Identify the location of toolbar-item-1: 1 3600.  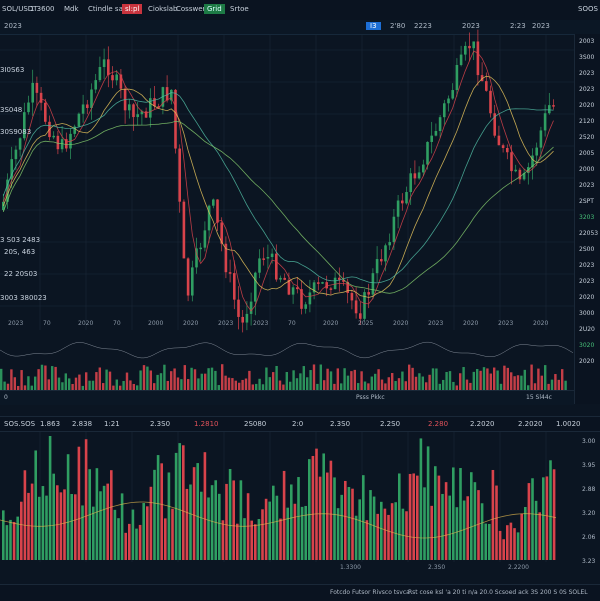
(42, 9).